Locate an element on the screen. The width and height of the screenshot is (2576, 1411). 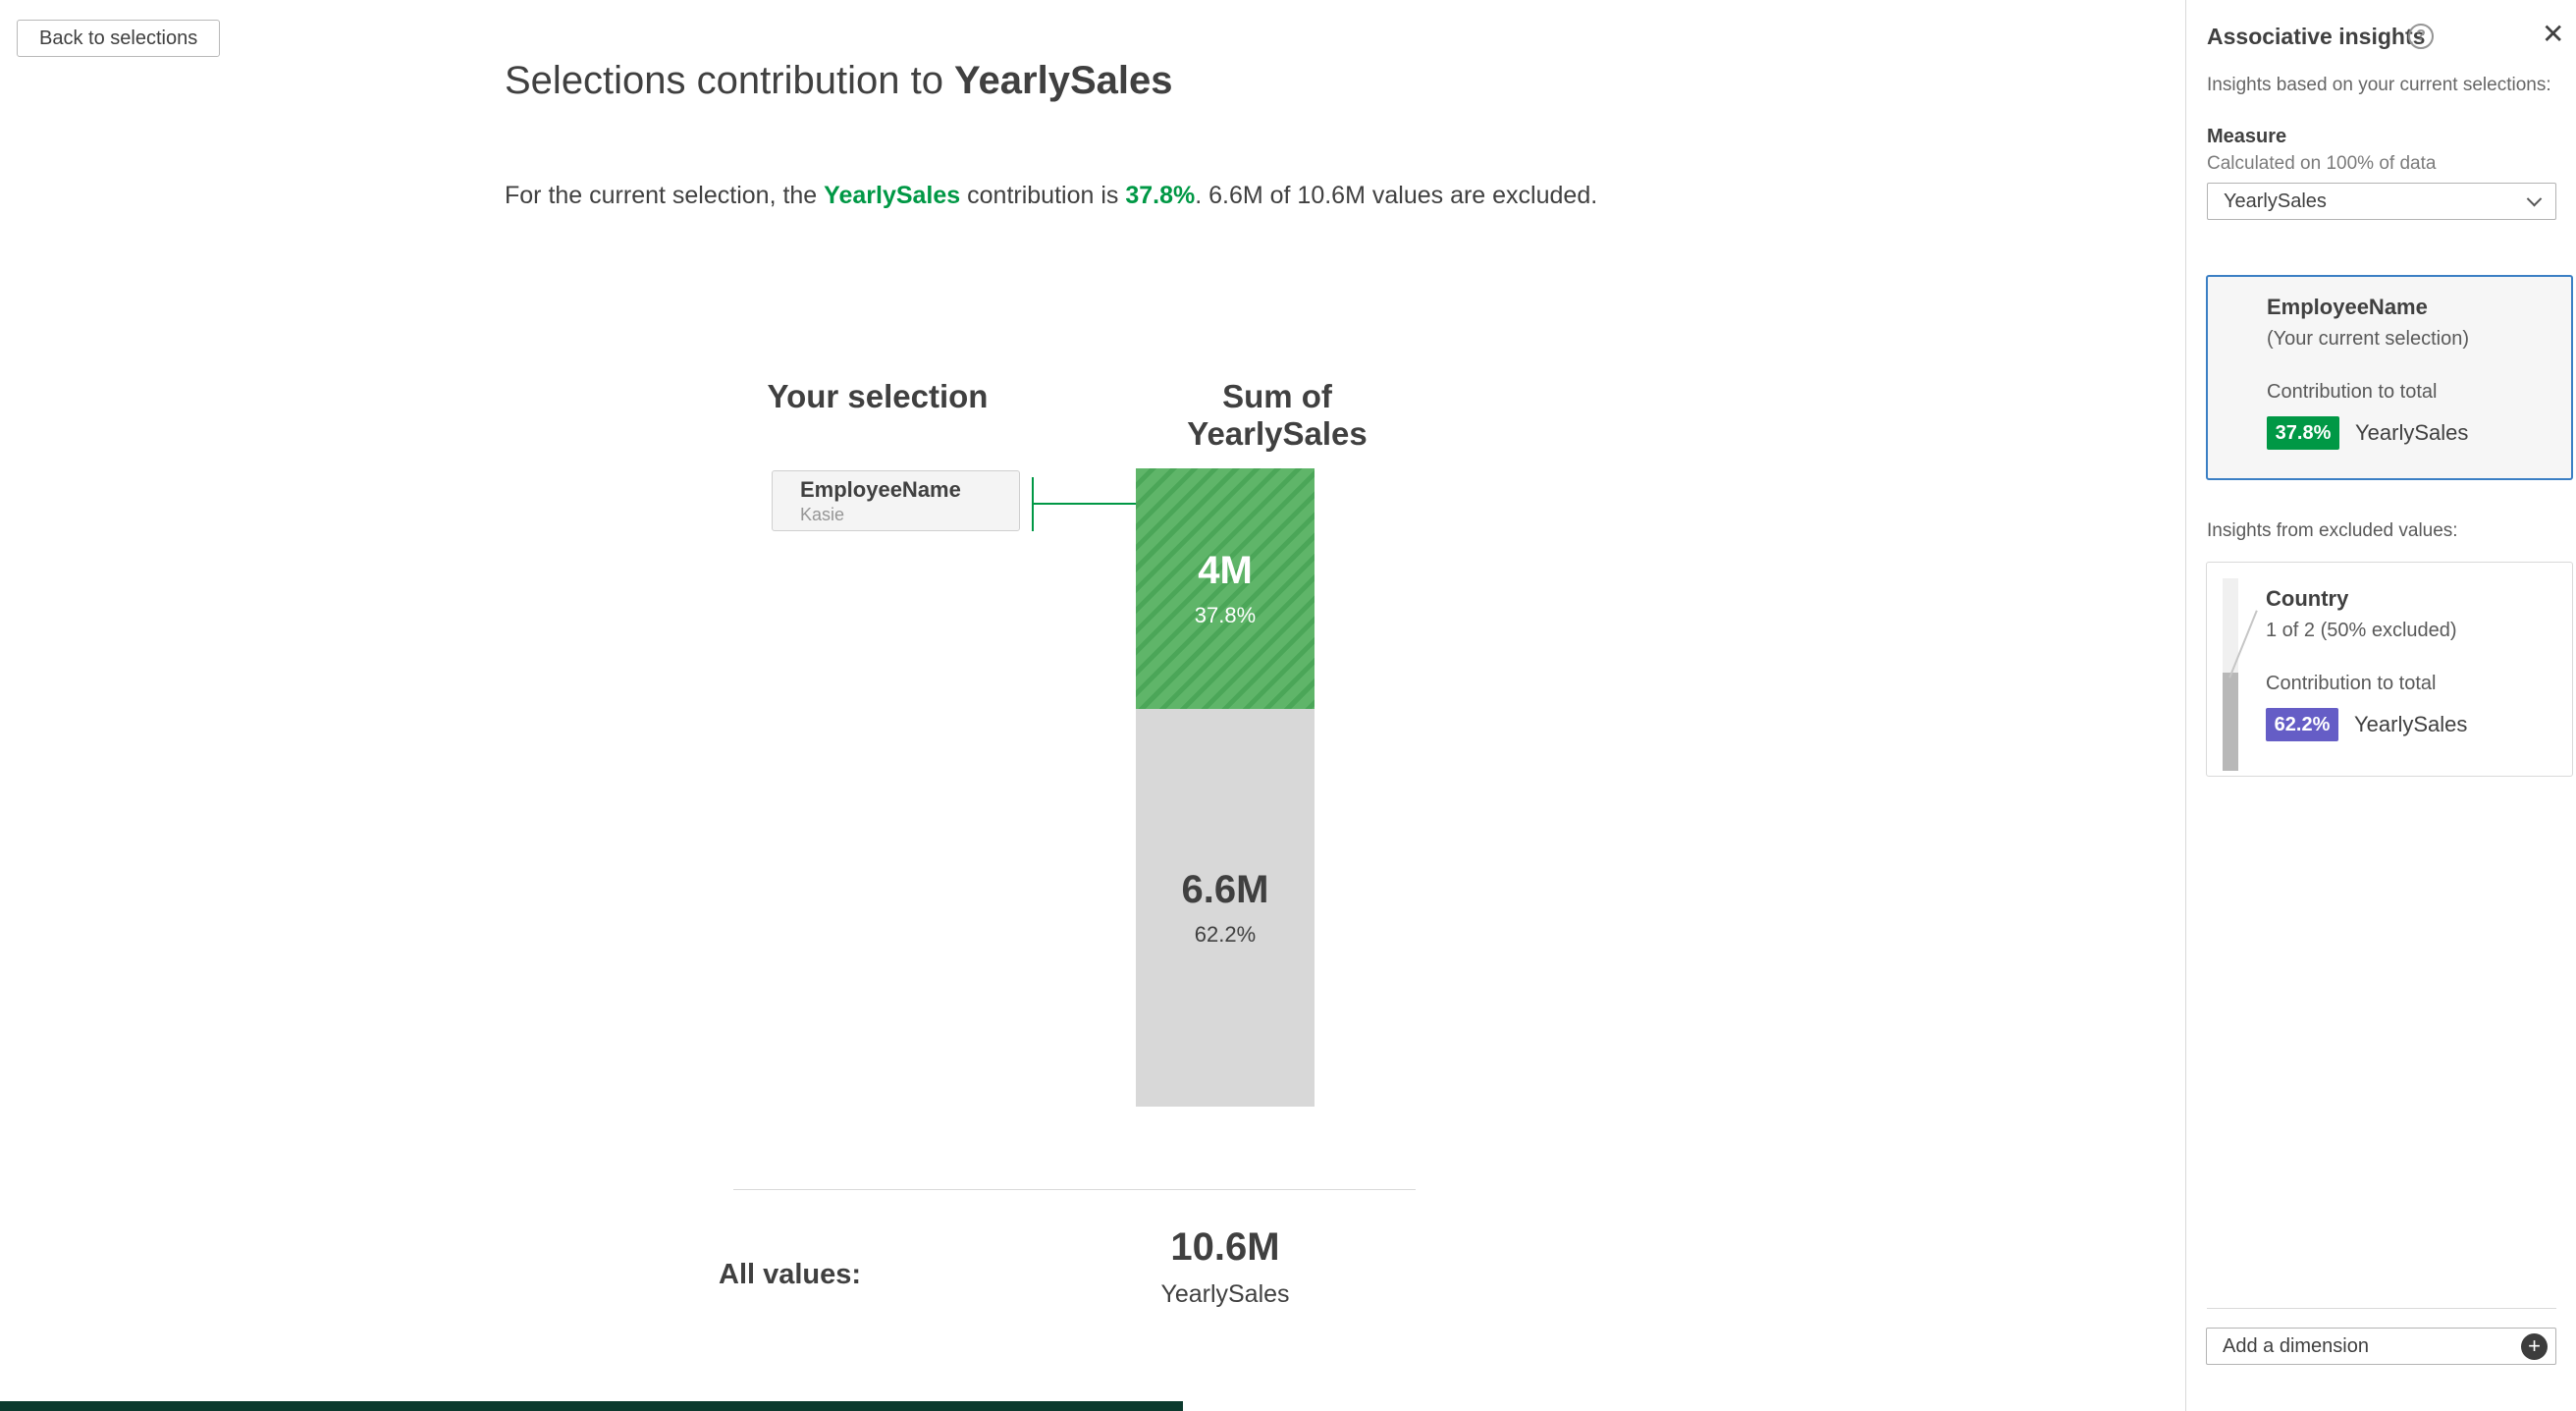
mini-bar-fill is located at coordinates (2230, 722).